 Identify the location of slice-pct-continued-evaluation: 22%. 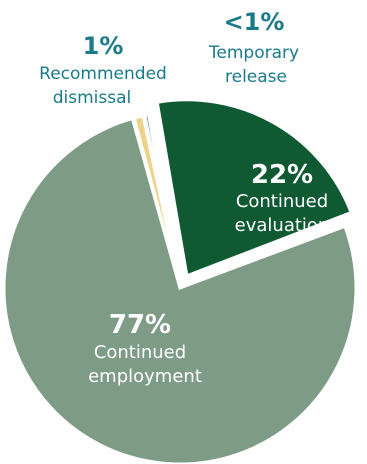
(282, 175).